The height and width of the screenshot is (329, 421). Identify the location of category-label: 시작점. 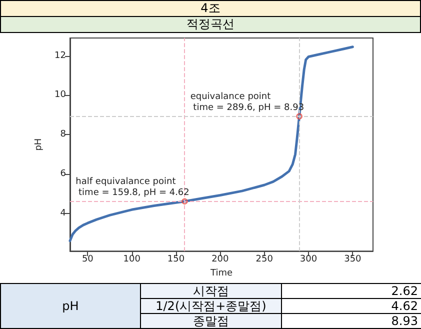
(211, 291).